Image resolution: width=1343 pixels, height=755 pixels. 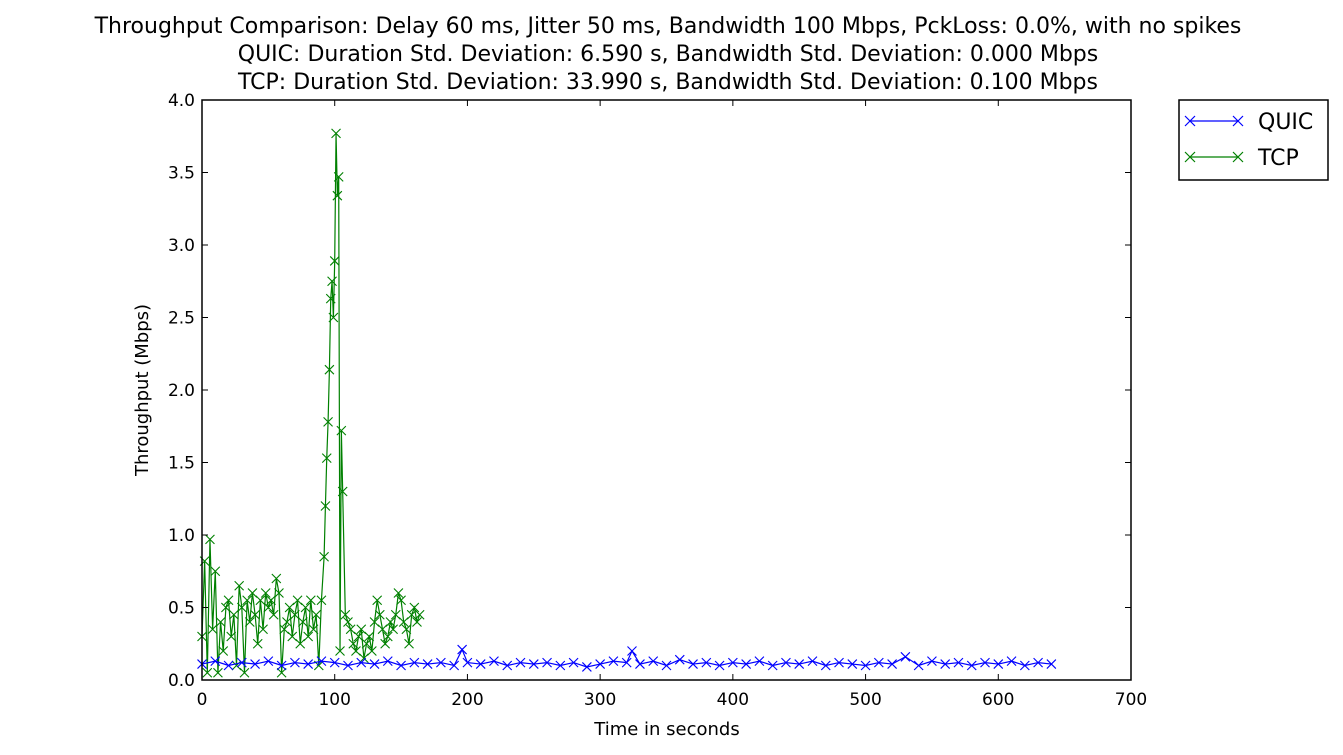 I want to click on legend-tcp-marker-left, so click(x=1190, y=157).